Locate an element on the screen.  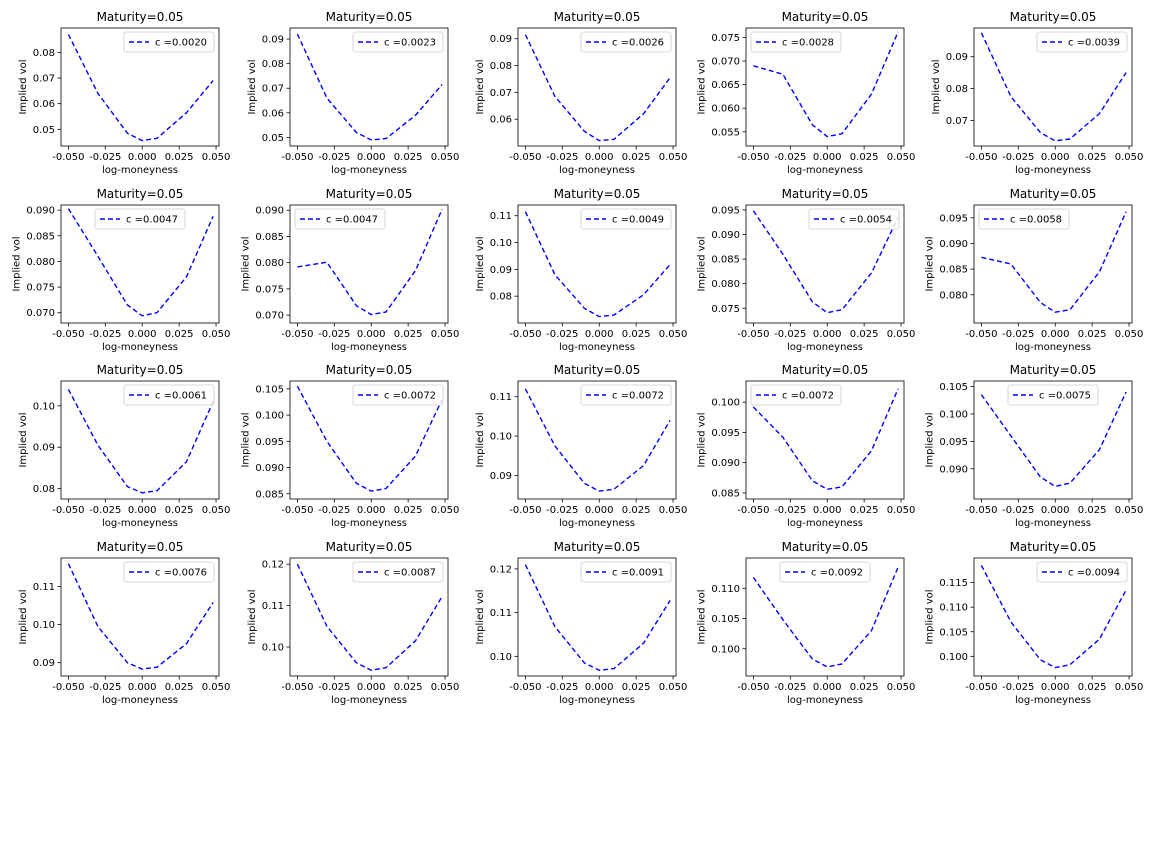
y-tick-label: 0.100 is located at coordinates (953, 414).